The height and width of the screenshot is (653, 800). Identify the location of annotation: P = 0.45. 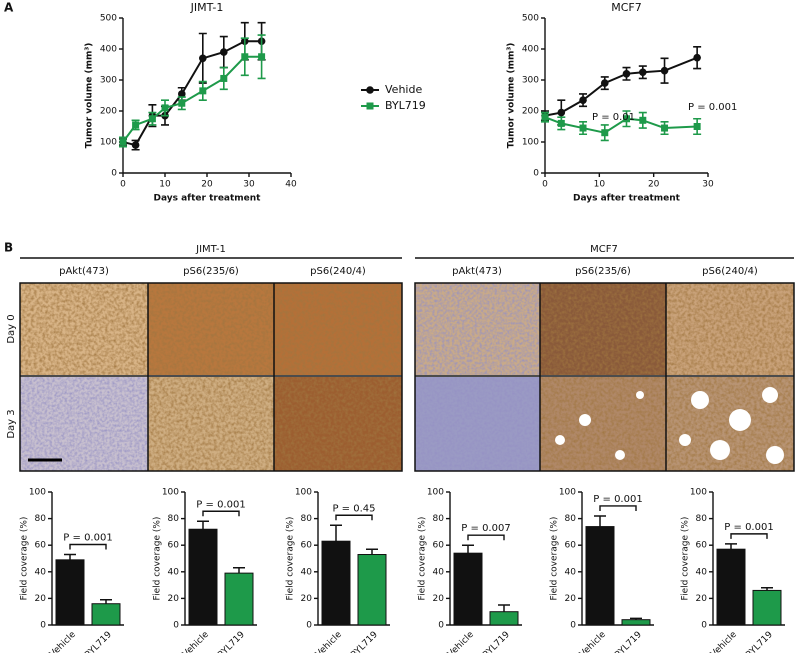
(353, 508).